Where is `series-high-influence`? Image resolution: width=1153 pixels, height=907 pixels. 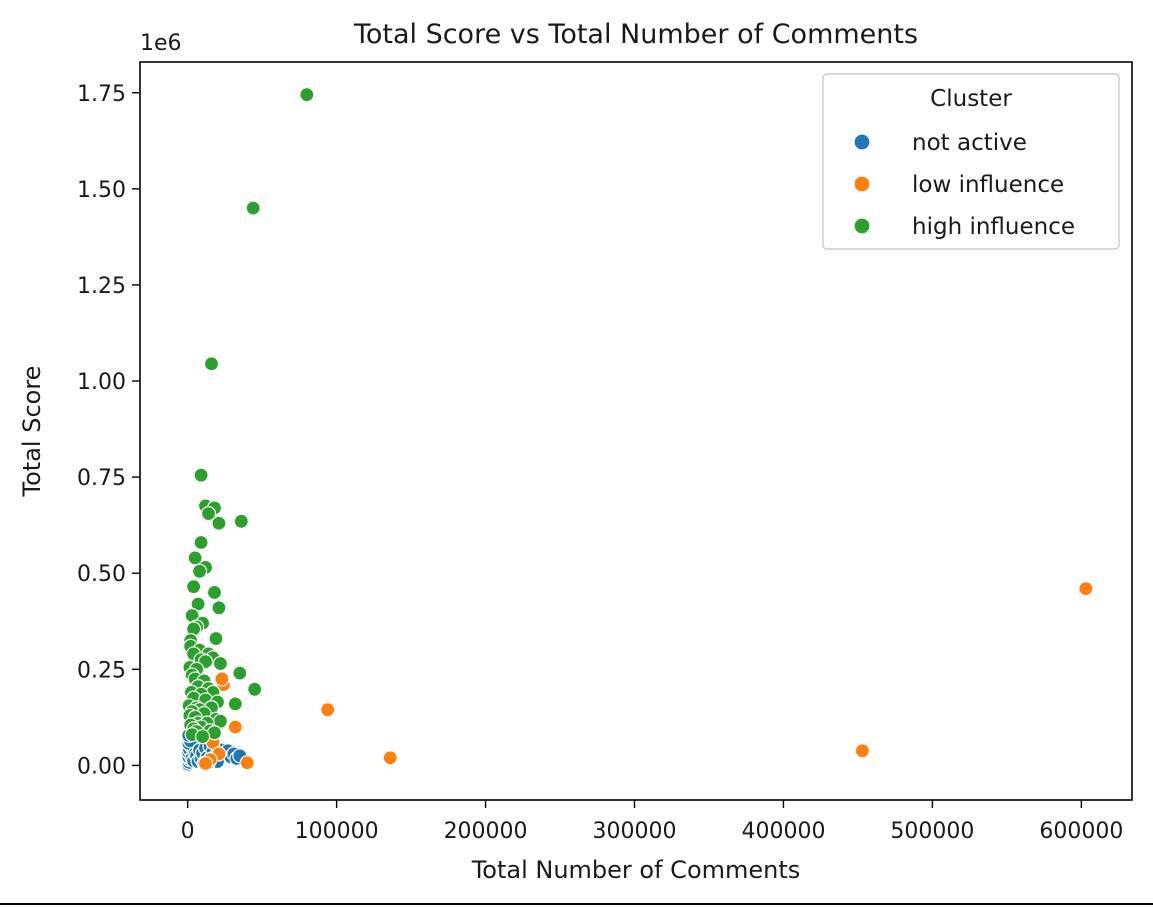 series-high-influence is located at coordinates (248, 416).